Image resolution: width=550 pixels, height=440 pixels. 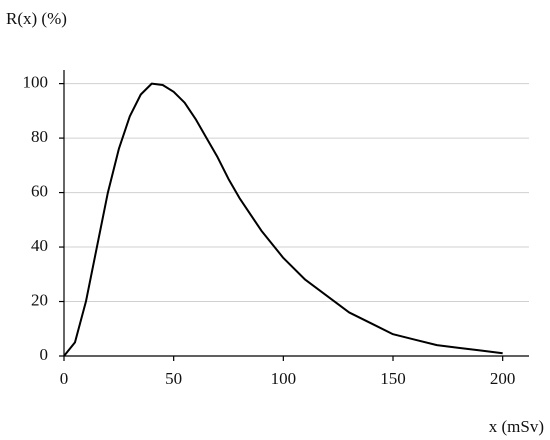 What do you see at coordinates (36, 82) in the screenshot?
I see `y-tick-label: 100` at bounding box center [36, 82].